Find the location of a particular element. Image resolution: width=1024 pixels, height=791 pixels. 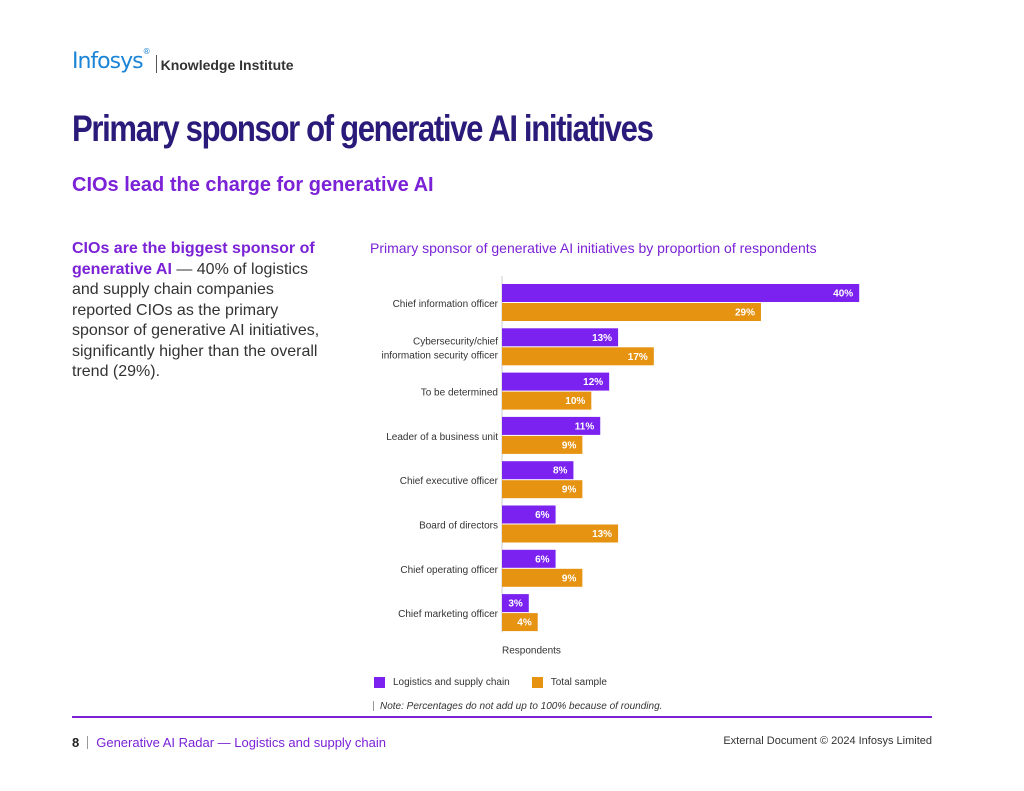

legend-item-total: Total sample is located at coordinates (569, 682).